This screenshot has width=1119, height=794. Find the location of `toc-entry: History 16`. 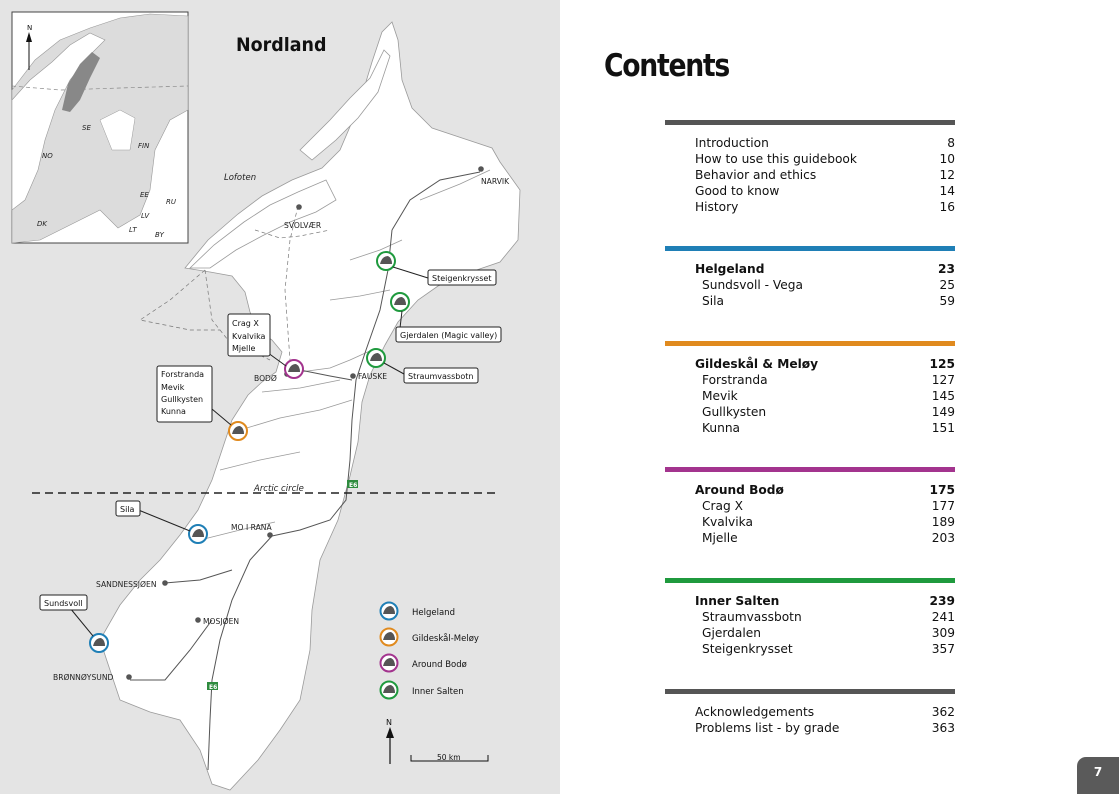

toc-entry: History 16 is located at coordinates (810, 207).